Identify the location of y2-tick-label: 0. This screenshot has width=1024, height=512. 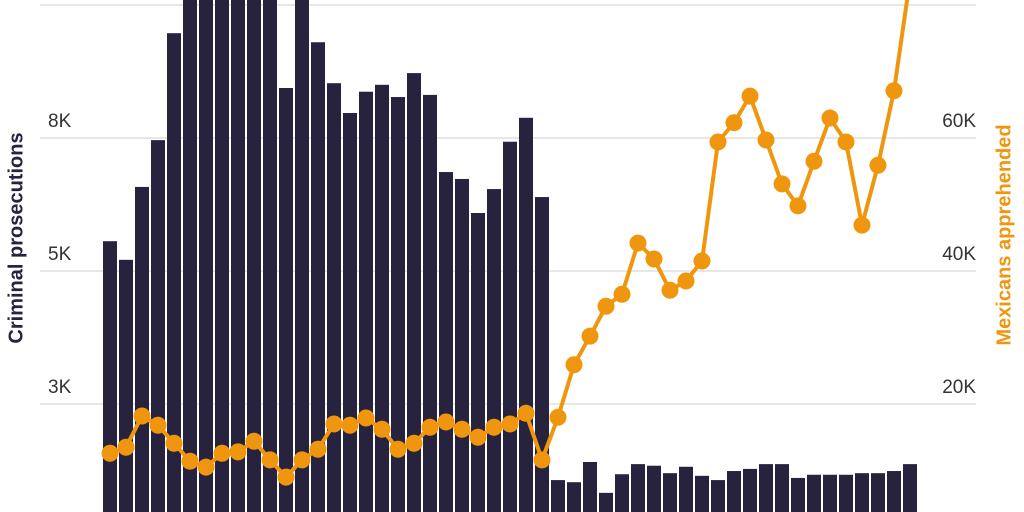
(970, 511).